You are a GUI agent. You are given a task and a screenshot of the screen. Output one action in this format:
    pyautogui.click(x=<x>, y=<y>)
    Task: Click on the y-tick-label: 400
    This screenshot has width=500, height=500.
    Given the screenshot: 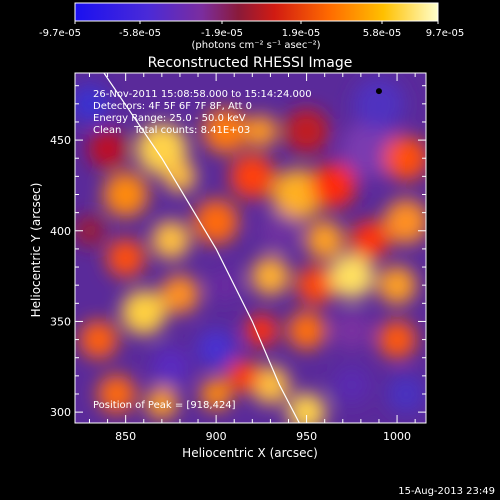 What is the action you would take?
    pyautogui.click(x=60, y=231)
    